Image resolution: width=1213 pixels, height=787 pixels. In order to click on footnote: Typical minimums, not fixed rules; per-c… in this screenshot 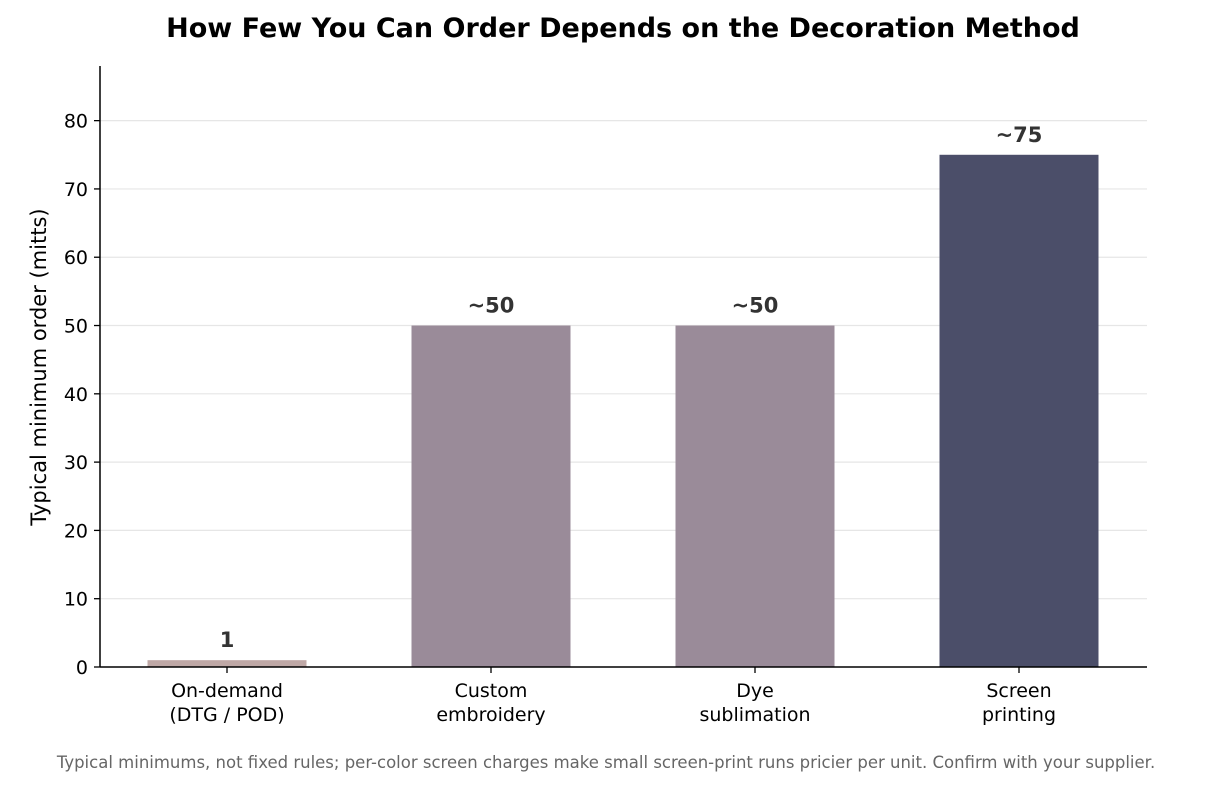, I will do `click(605, 762)`.